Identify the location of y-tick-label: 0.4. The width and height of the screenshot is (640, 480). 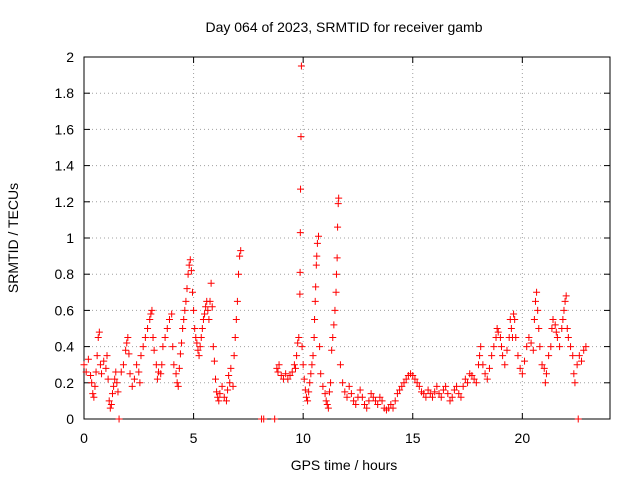
(65, 347).